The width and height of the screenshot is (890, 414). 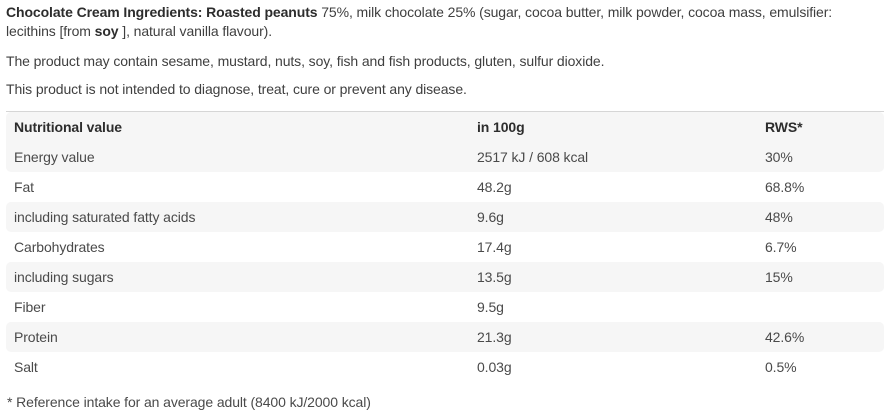 I want to click on nutrient-label-cell: Salt, so click(x=26, y=366).